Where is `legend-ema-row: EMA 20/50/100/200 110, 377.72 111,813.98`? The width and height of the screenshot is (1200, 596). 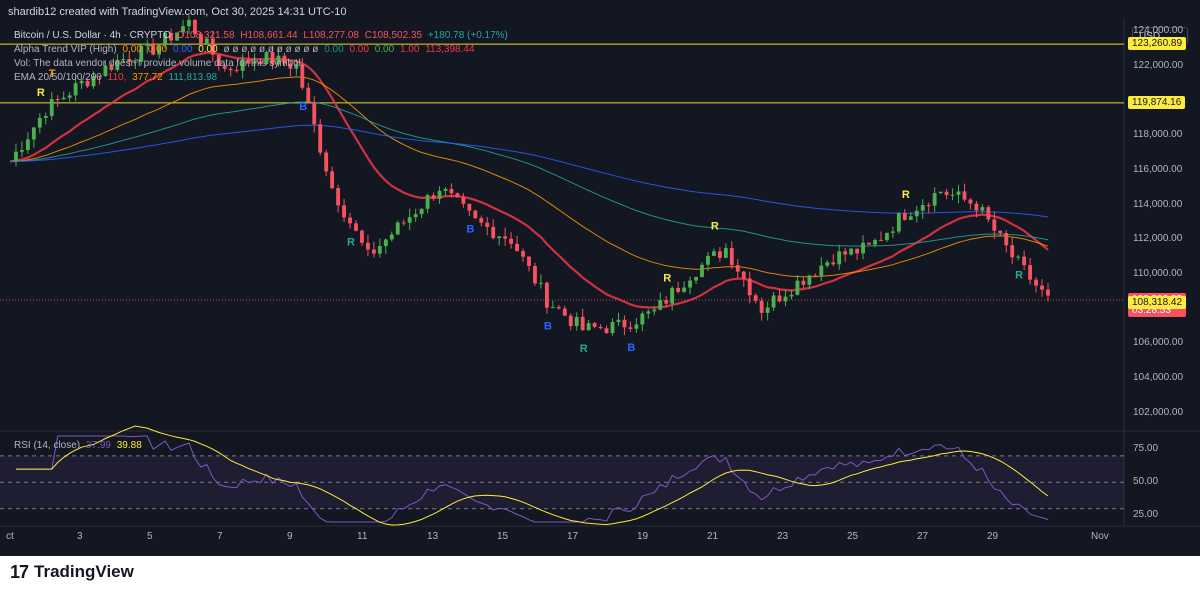
legend-ema-row: EMA 20/50/100/200 110, 377.72 111,813.98 is located at coordinates (117, 77).